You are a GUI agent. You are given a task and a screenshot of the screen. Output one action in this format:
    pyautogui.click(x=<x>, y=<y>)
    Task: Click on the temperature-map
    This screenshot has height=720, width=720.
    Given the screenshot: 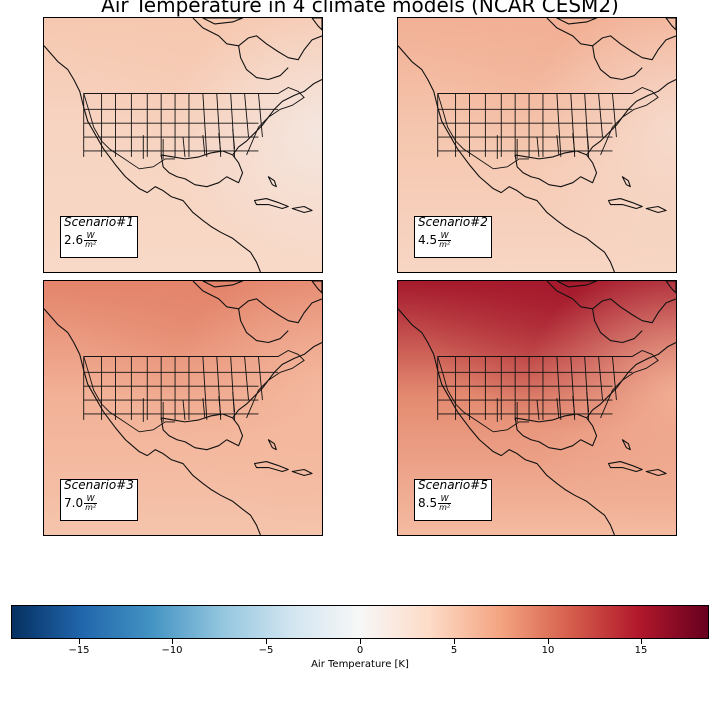 What is the action you would take?
    pyautogui.click(x=183, y=145)
    